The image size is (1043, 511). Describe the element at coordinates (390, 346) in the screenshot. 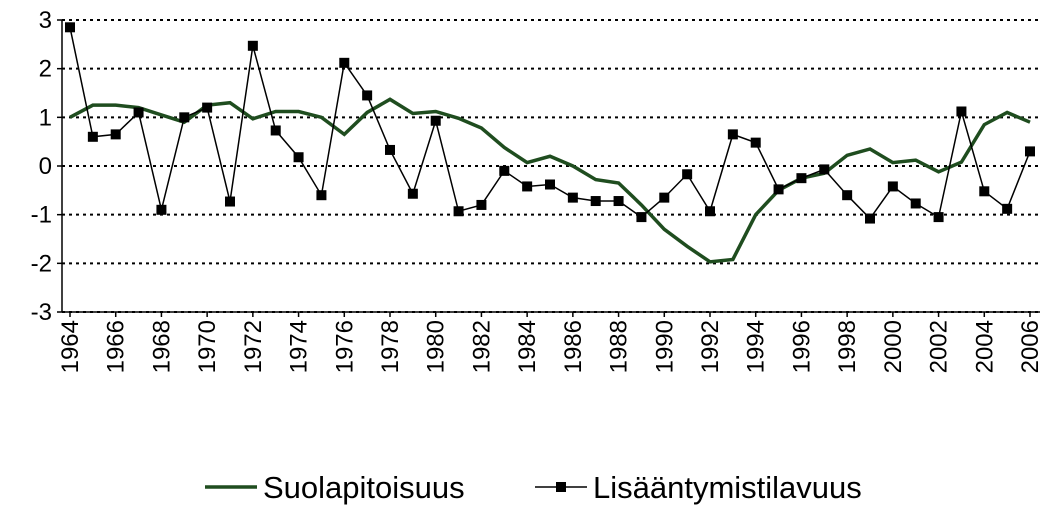

I see `x-tick-label: 1978` at that location.